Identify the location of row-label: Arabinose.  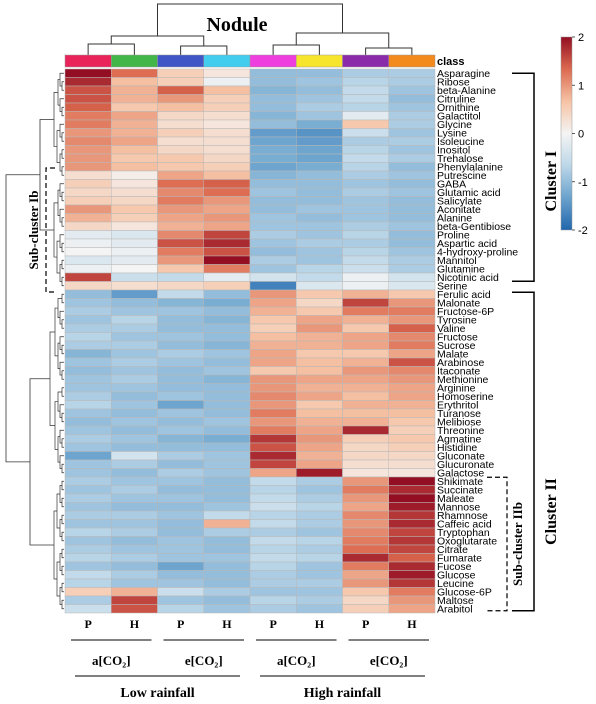
(460, 363).